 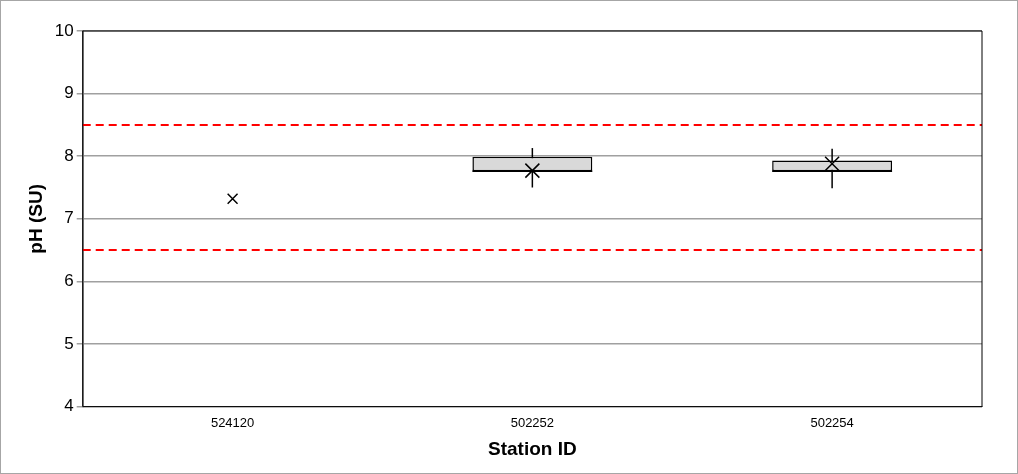 I want to click on y-tick-label: 6, so click(x=69, y=281).